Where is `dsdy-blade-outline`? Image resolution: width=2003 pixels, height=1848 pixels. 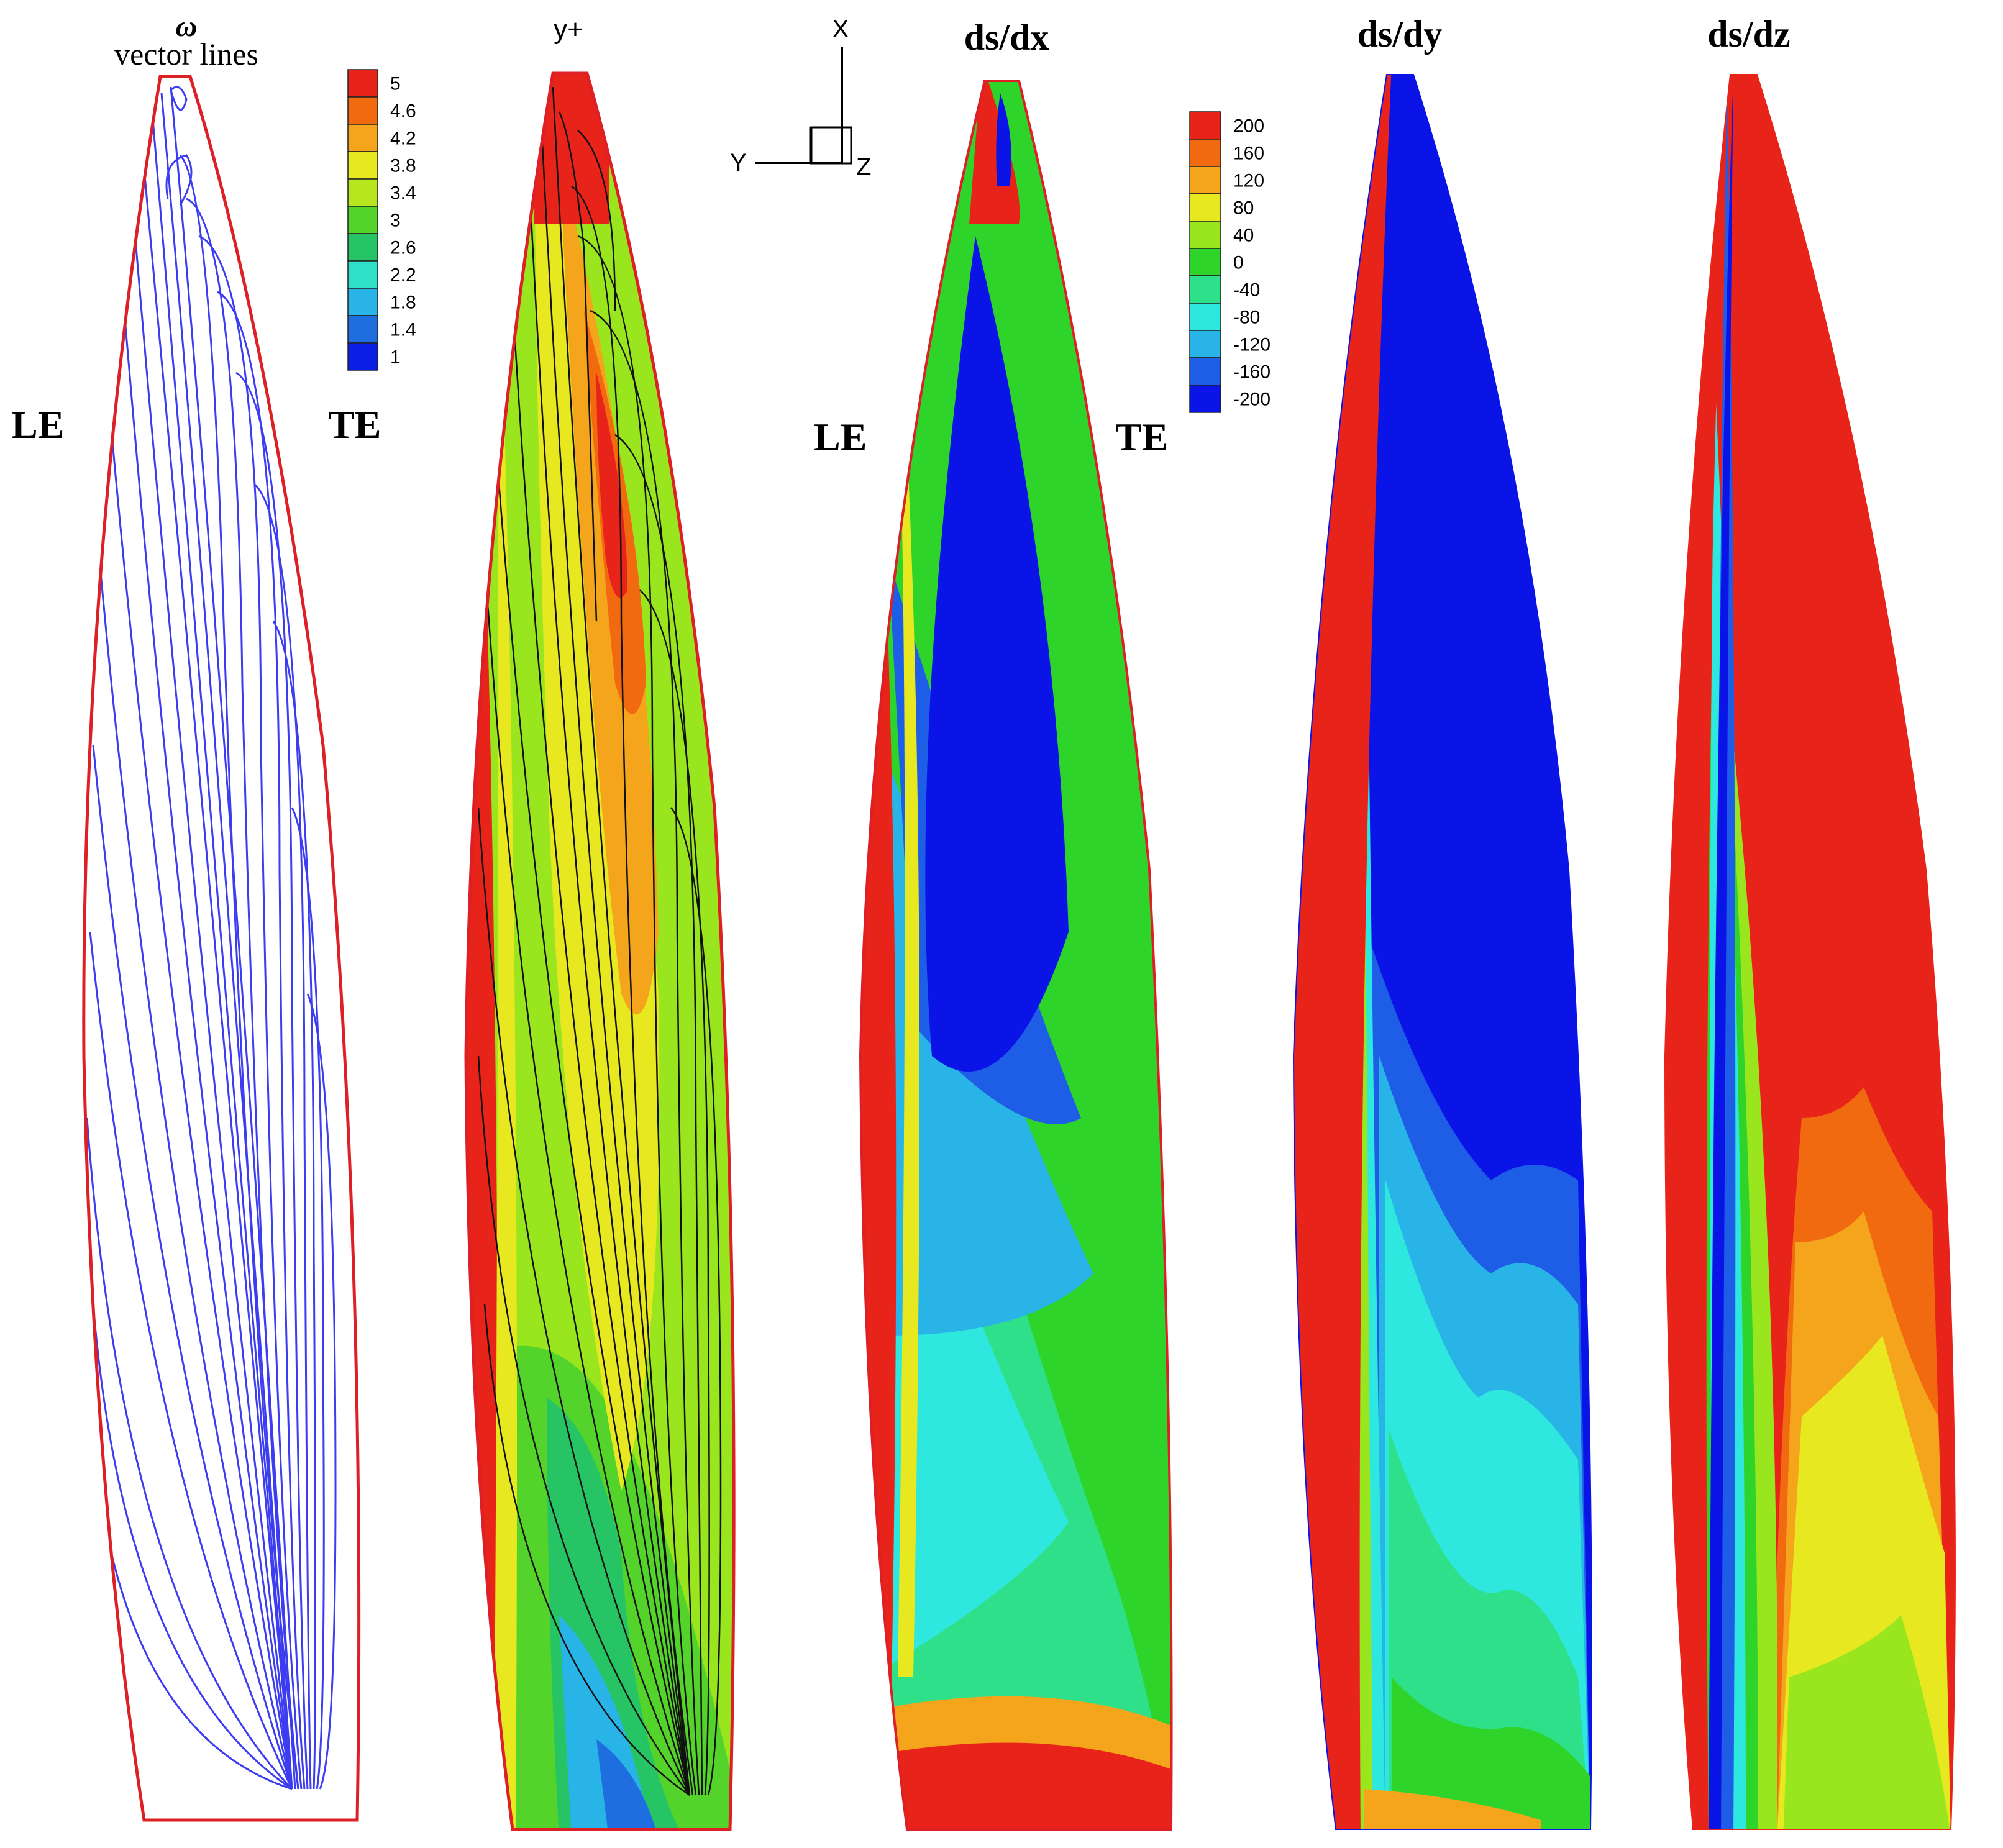
dsdy-blade-outline is located at coordinates (1442, 952).